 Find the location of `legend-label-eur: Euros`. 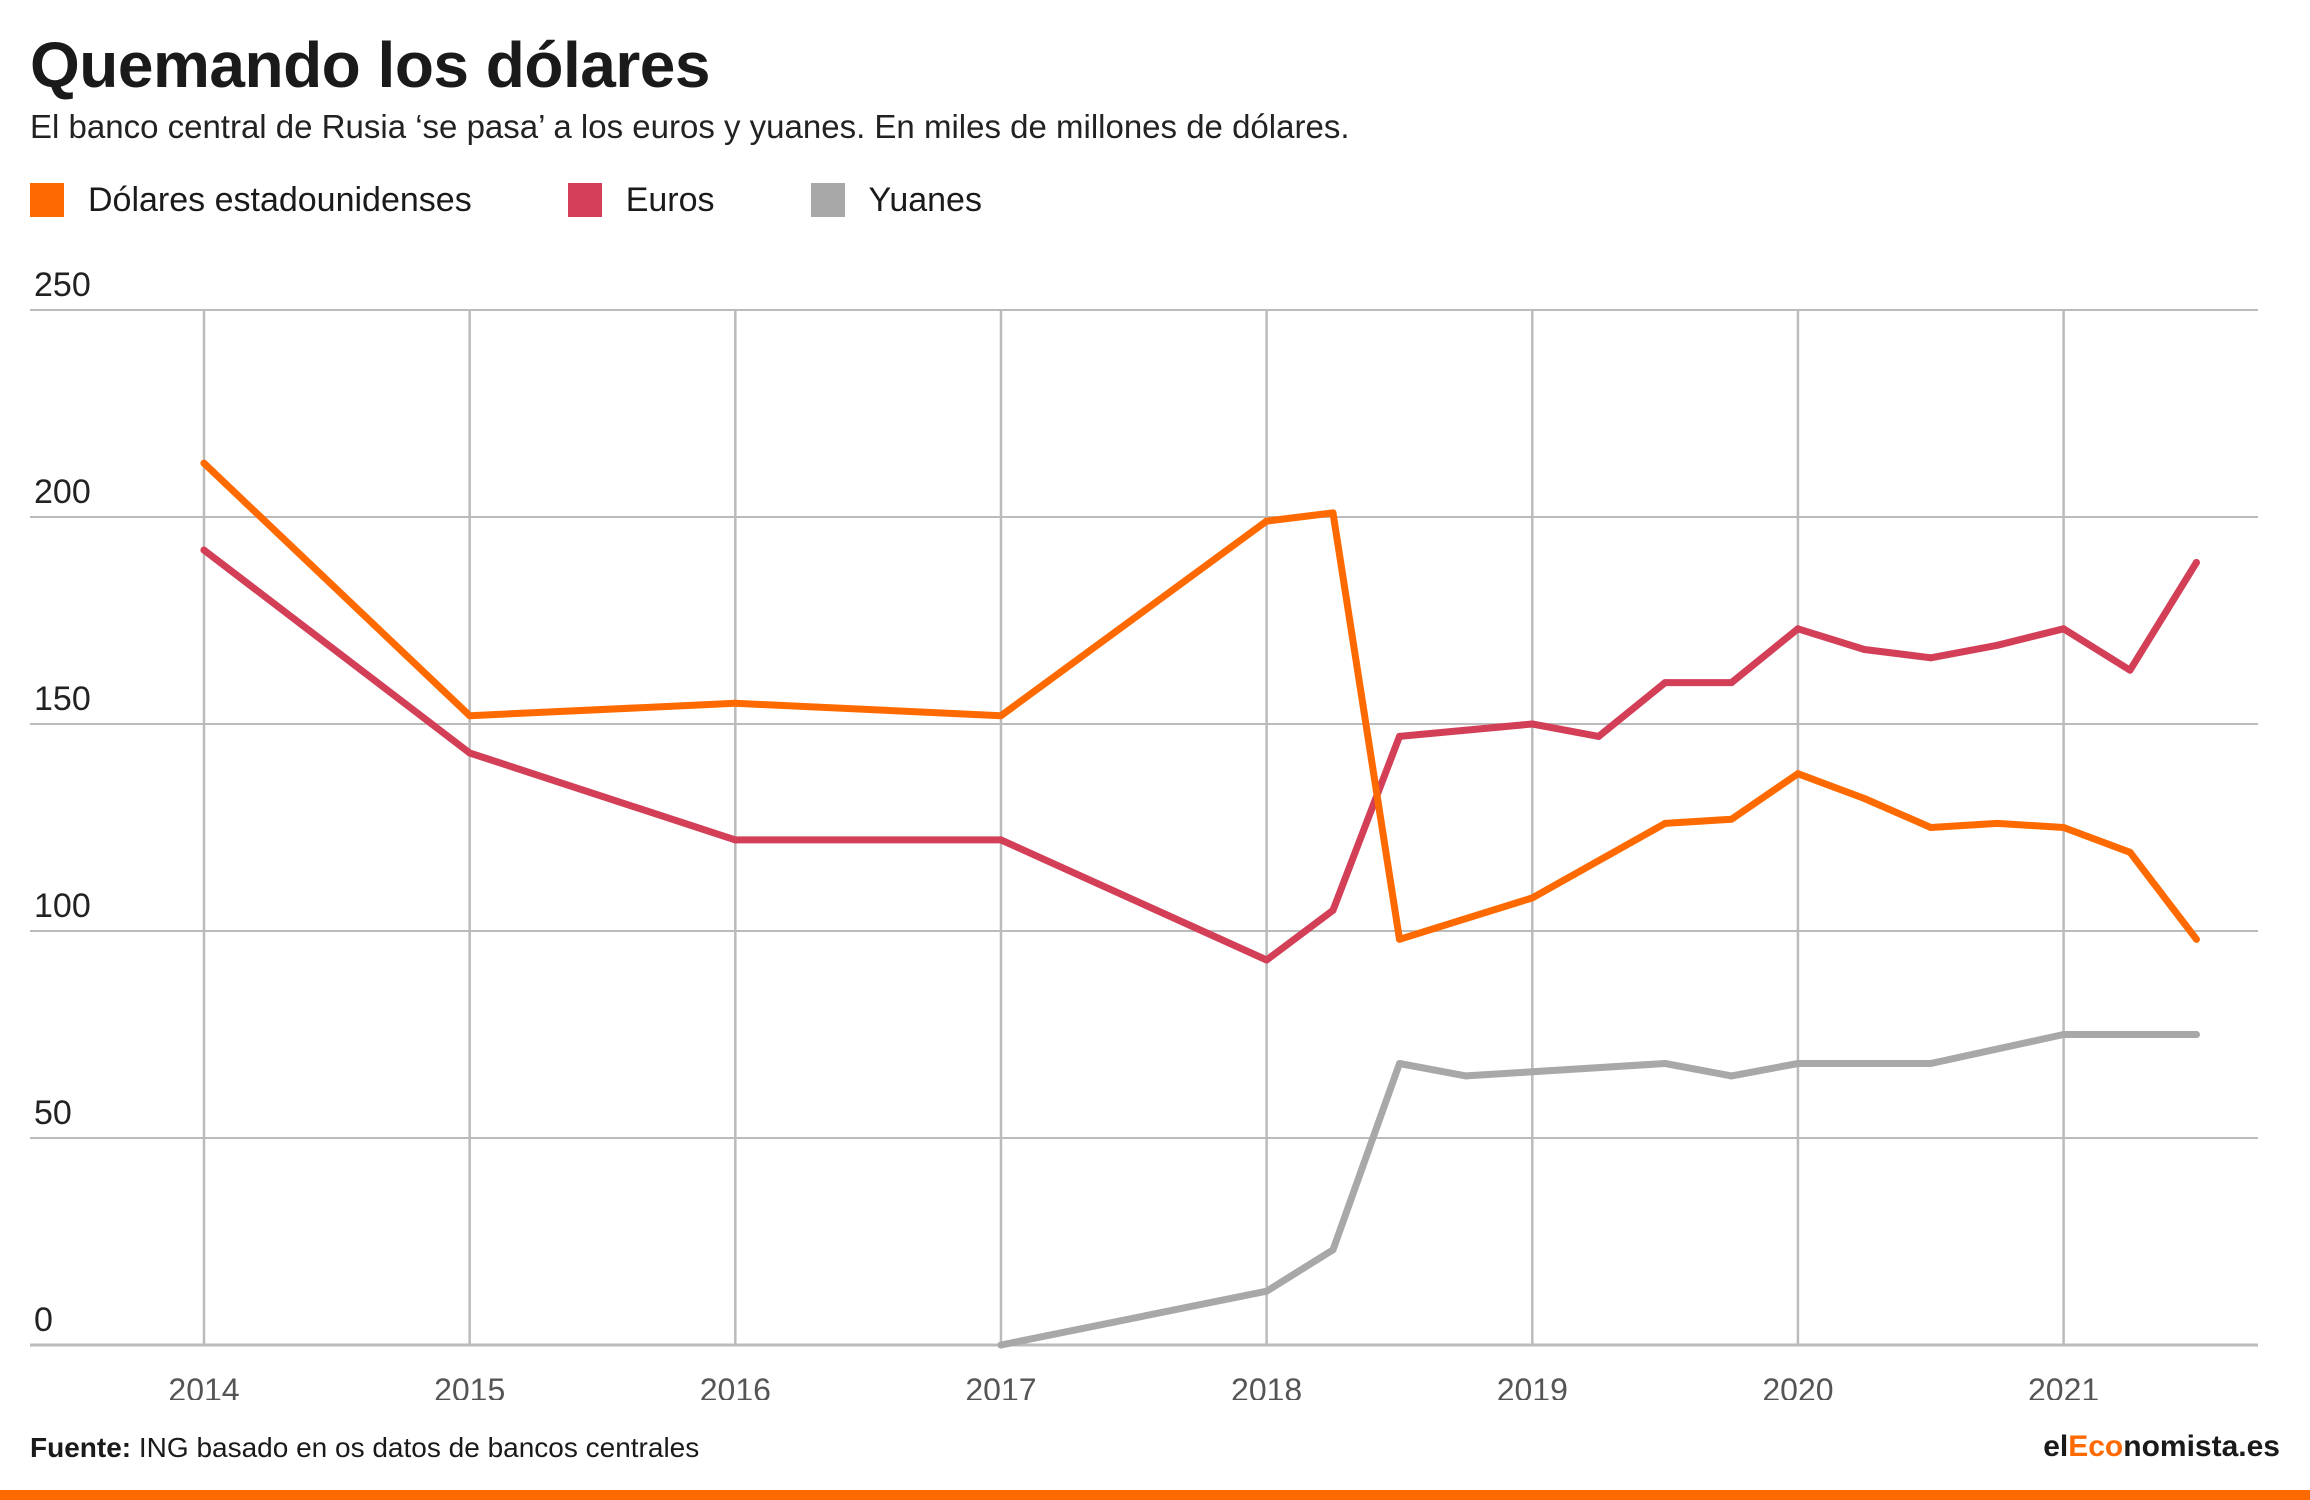

legend-label-eur: Euros is located at coordinates (670, 199).